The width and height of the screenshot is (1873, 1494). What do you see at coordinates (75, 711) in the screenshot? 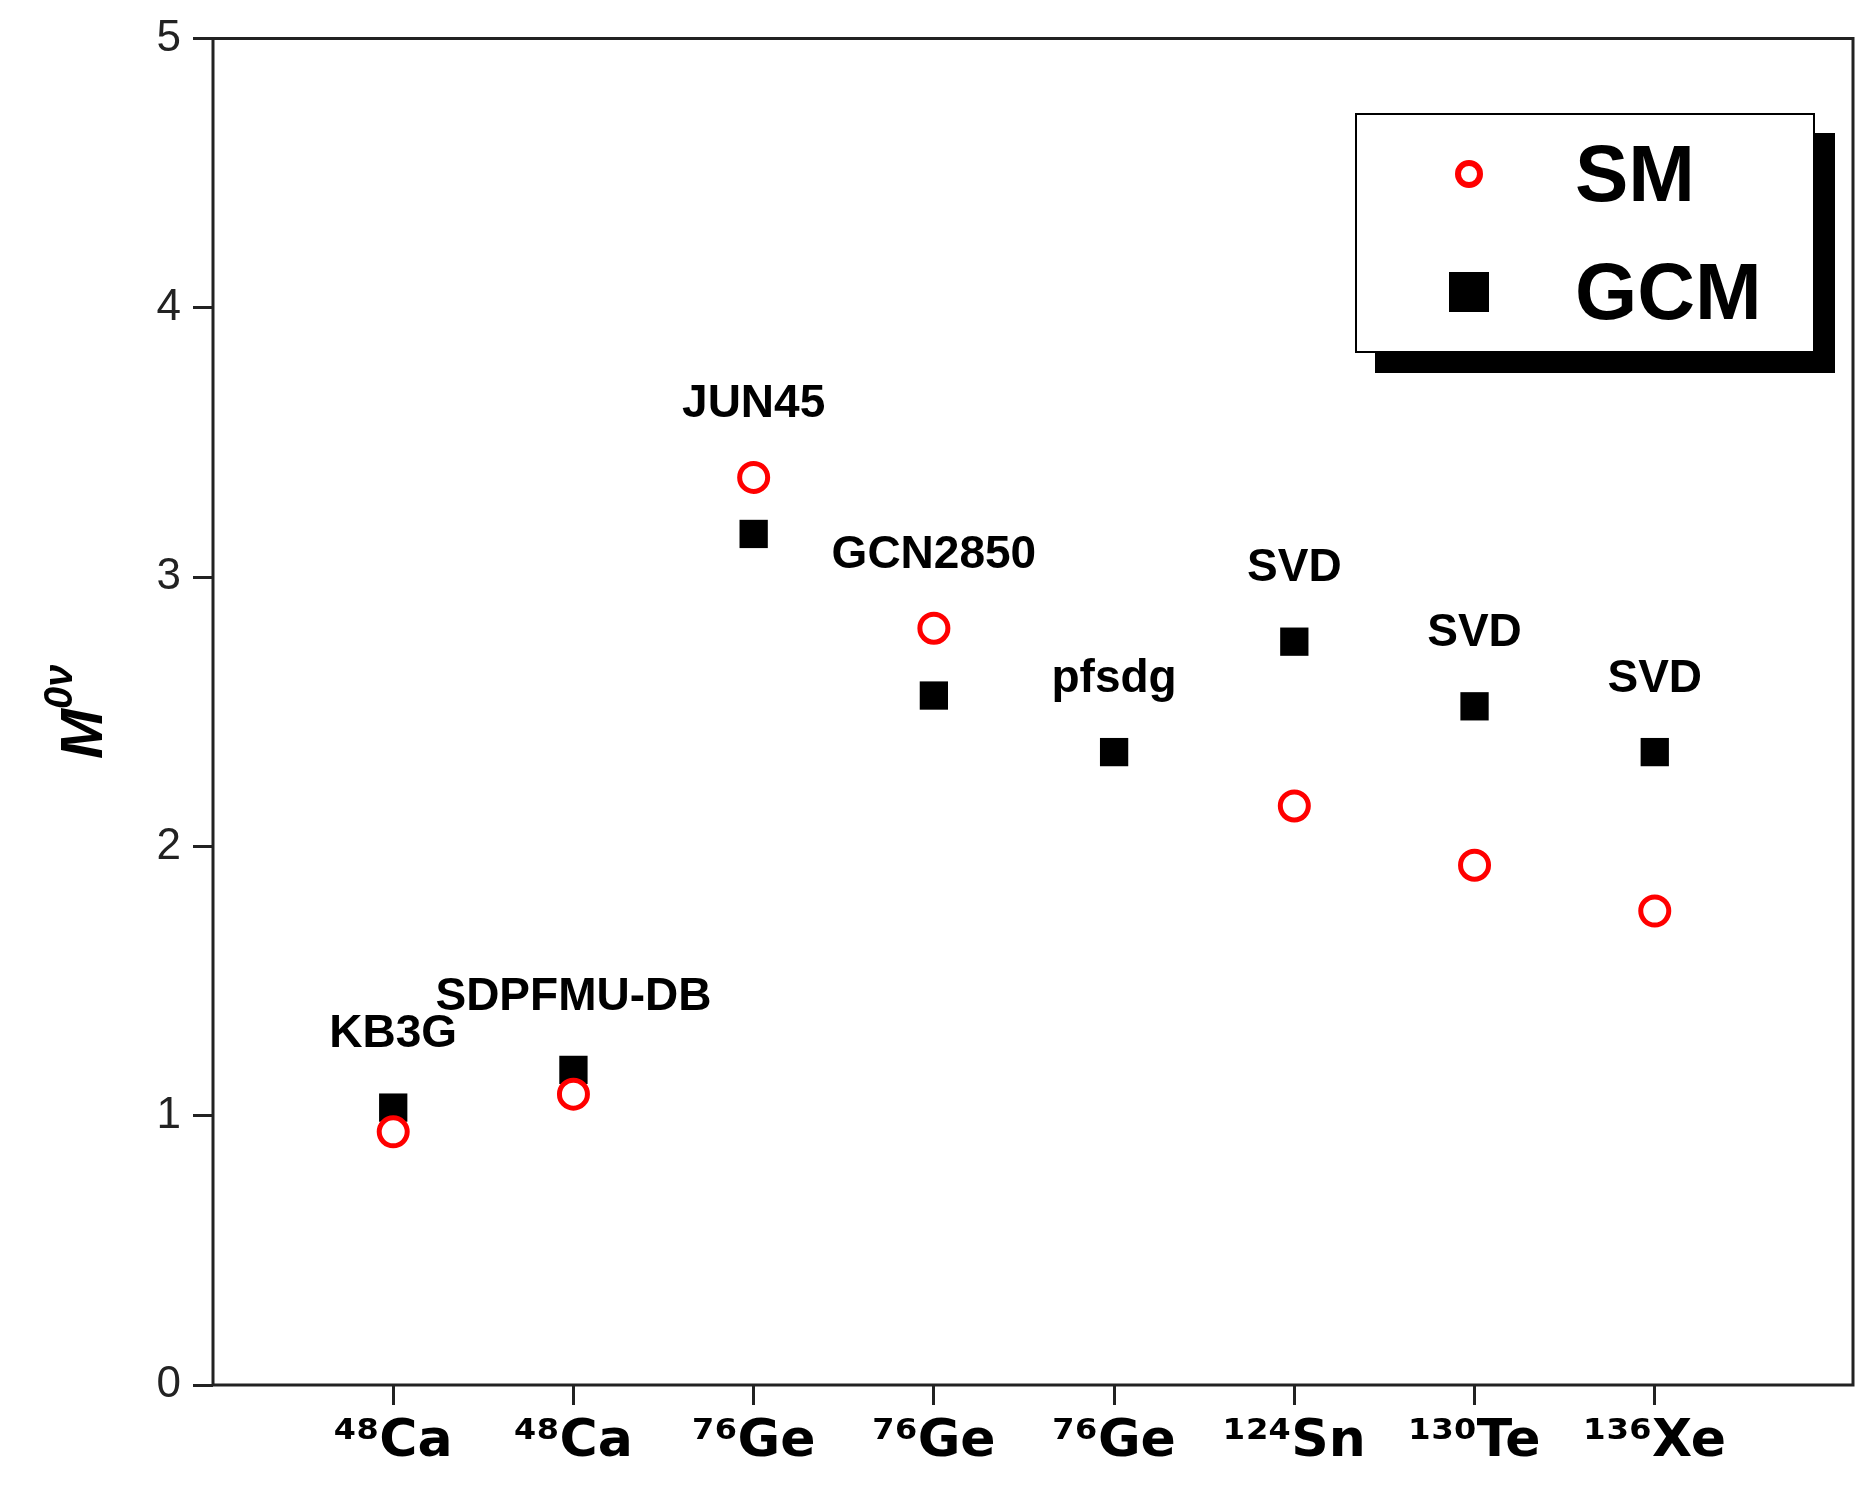
I see `y-axis-title: M0ν` at bounding box center [75, 711].